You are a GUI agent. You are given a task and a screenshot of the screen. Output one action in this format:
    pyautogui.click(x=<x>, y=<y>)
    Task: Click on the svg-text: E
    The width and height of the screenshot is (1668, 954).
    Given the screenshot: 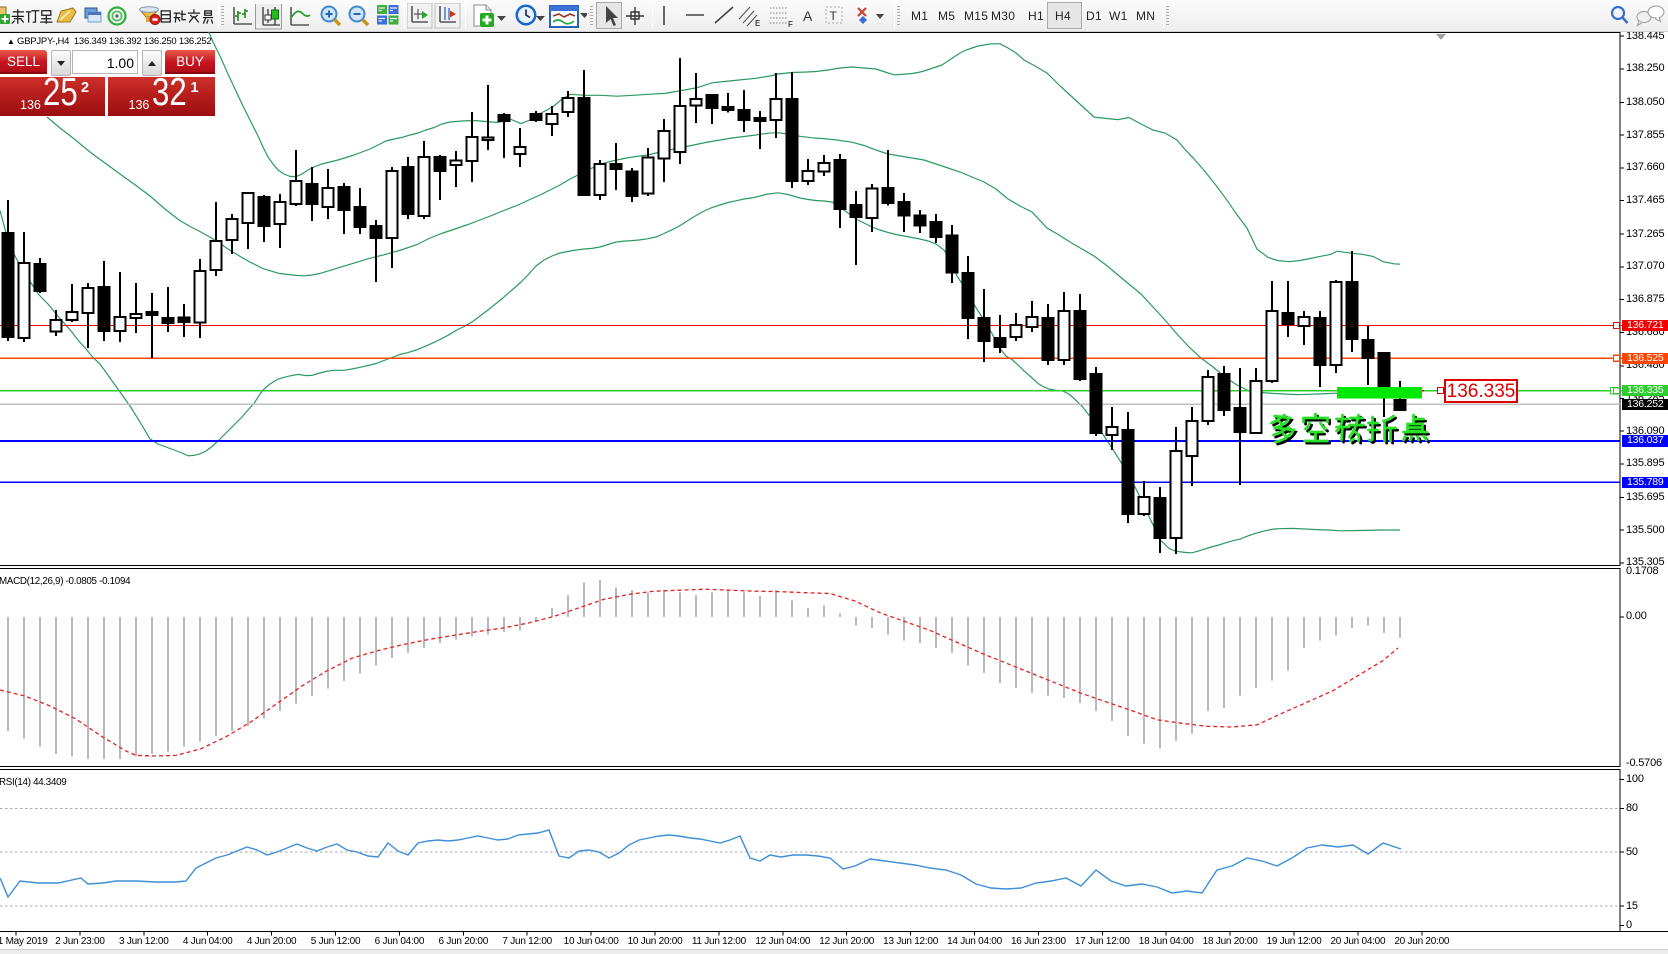 What is the action you would take?
    pyautogui.click(x=757, y=23)
    